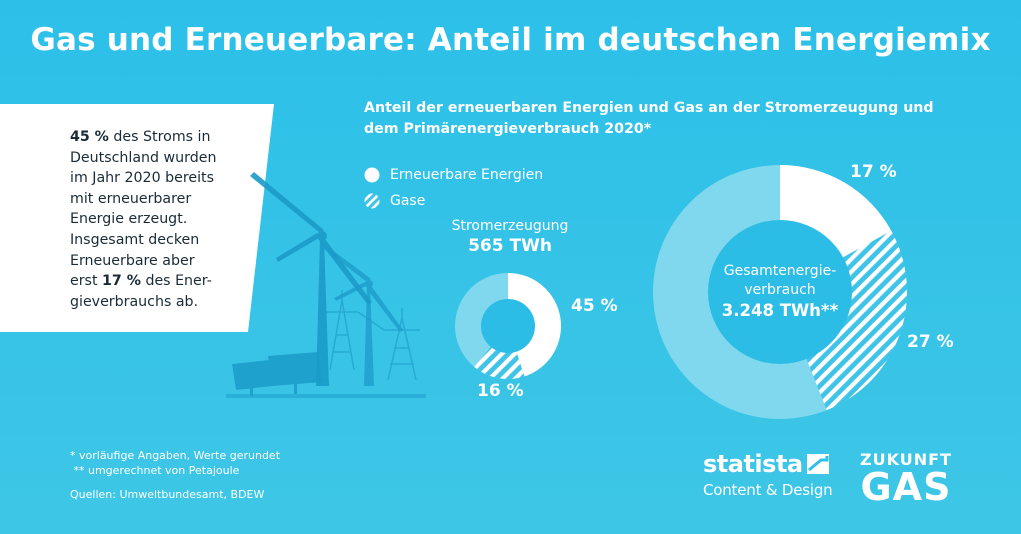 Image resolution: width=1021 pixels, height=534 pixels. I want to click on chart2-center, so click(780, 292).